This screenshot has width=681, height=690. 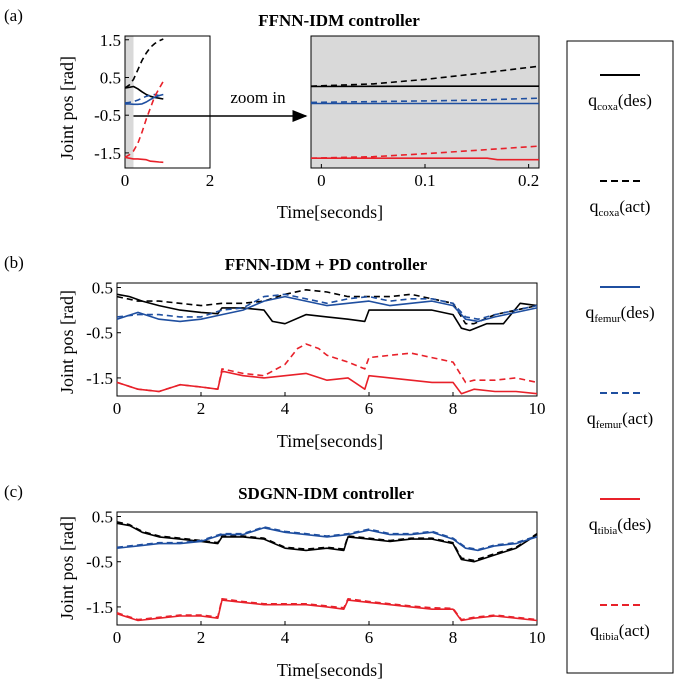 I want to click on panel-a-main-plot: 0 2 1.5 0.5 -0.5 -1.5, so click(x=154, y=110).